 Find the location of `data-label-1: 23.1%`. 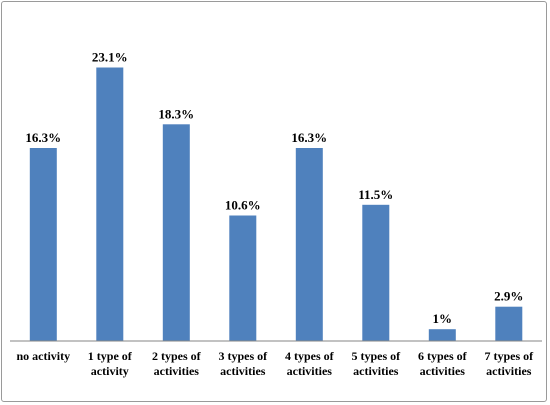

data-label-1: 23.1% is located at coordinates (110, 57).